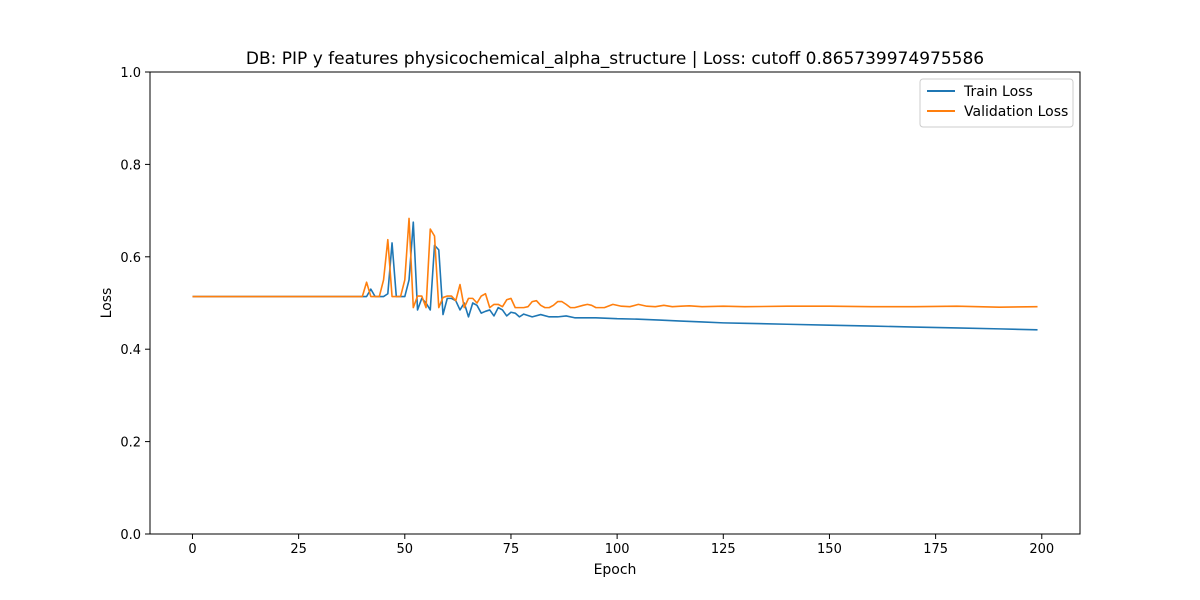  Describe the element at coordinates (723, 549) in the screenshot. I see `x-tick-label: 125` at that location.